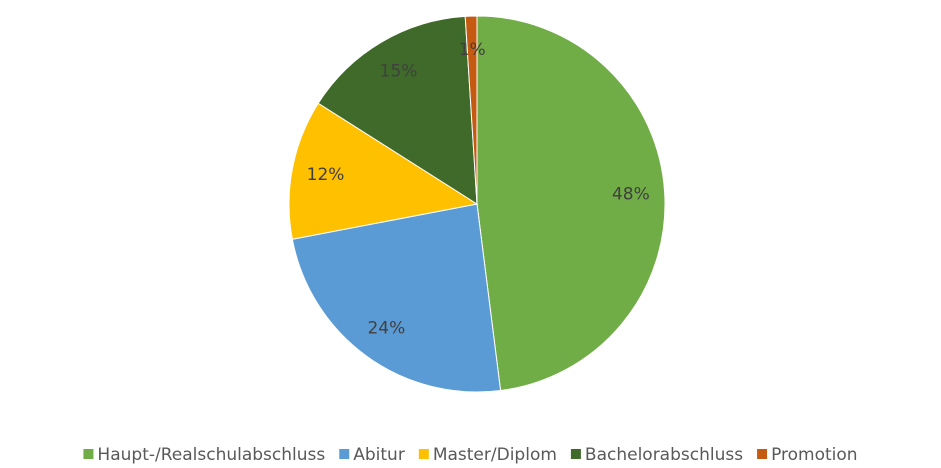 The height and width of the screenshot is (468, 941). I want to click on legend-label: Haupt-/Realschulabschluss, so click(211, 455).